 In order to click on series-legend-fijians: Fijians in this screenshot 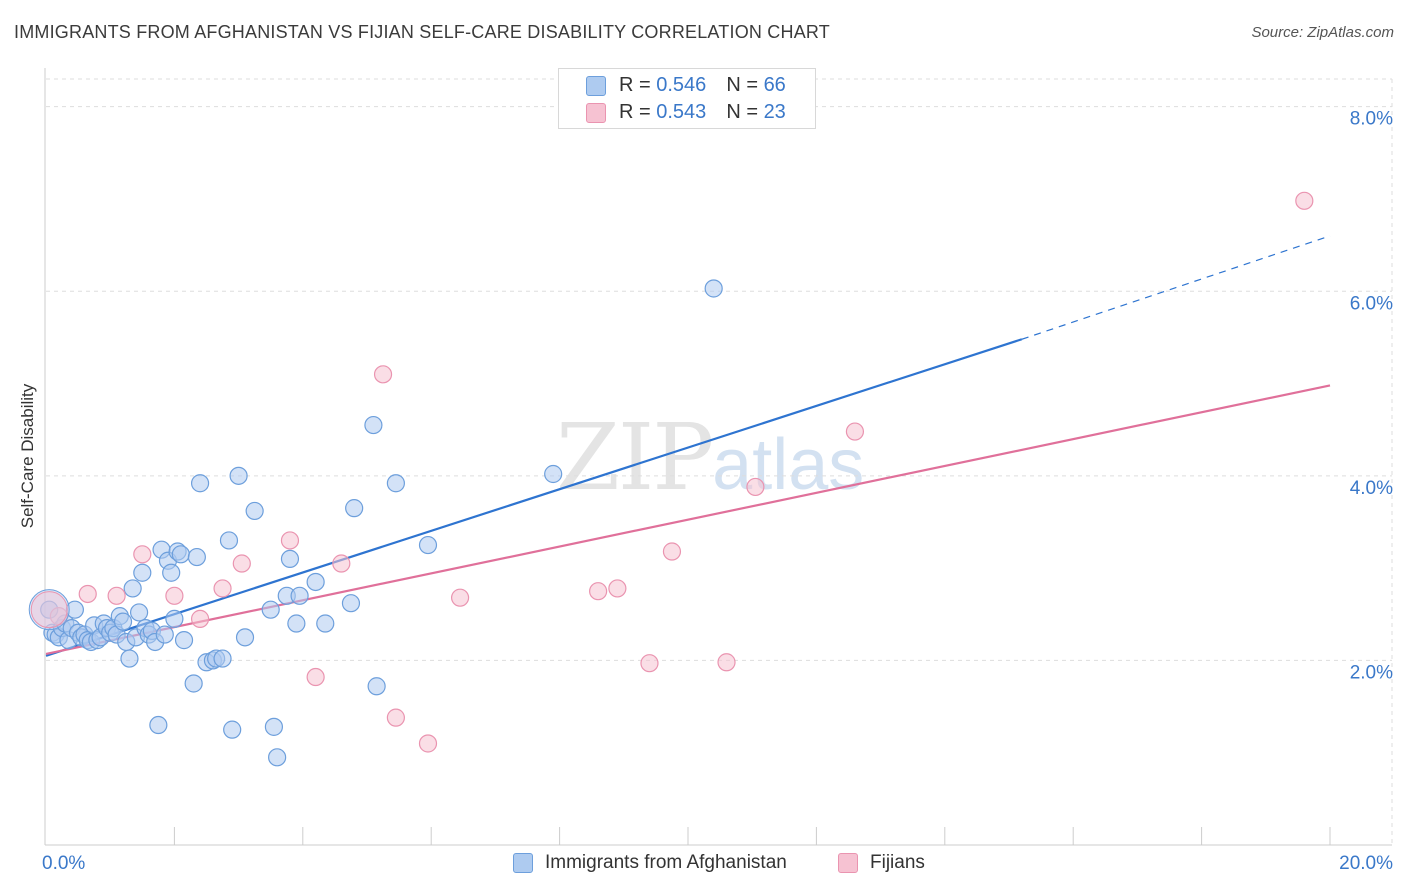, I will do `click(881, 863)`.